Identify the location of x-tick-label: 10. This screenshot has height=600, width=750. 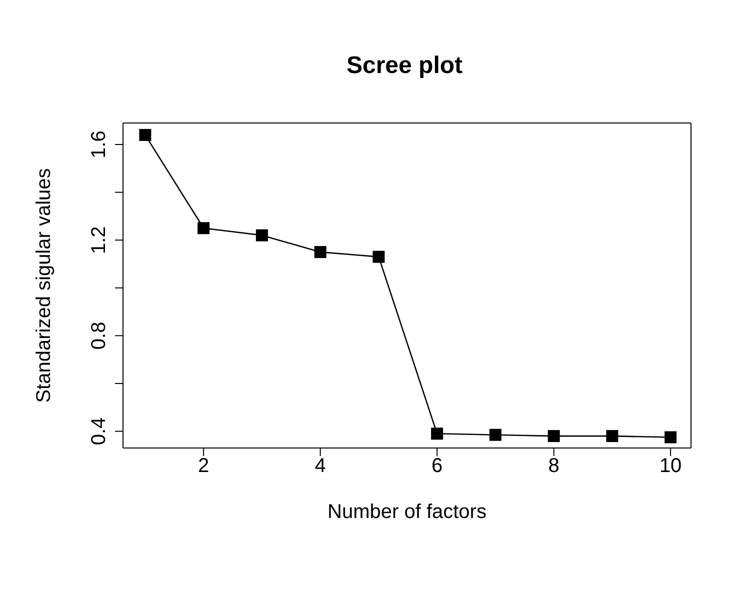
(670, 466).